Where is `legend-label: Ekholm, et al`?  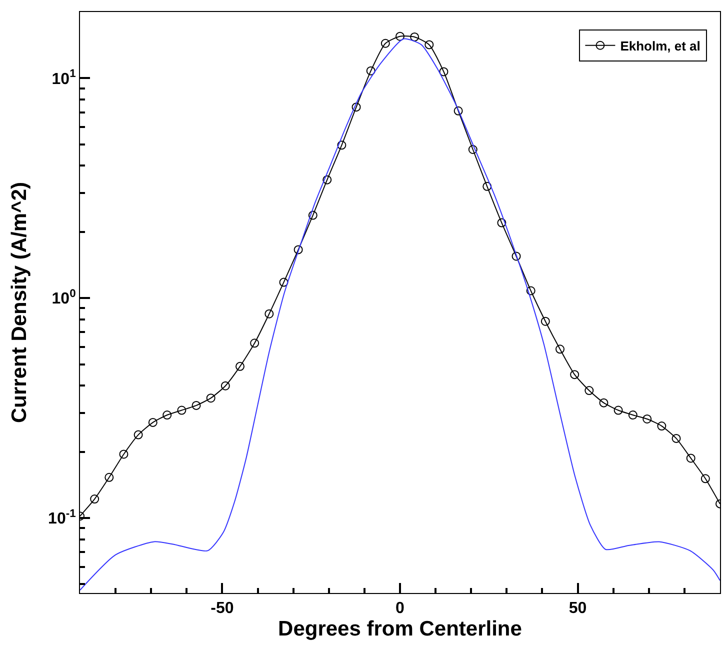 legend-label: Ekholm, et al is located at coordinates (660, 46).